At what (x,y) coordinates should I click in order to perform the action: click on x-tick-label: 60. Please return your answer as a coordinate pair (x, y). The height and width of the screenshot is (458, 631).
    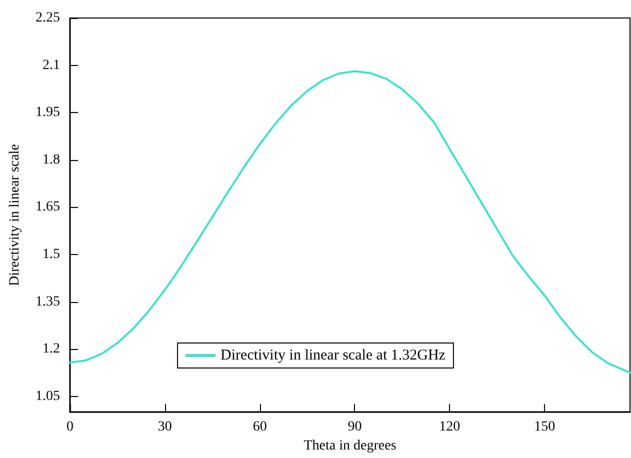
    Looking at the image, I should click on (259, 427).